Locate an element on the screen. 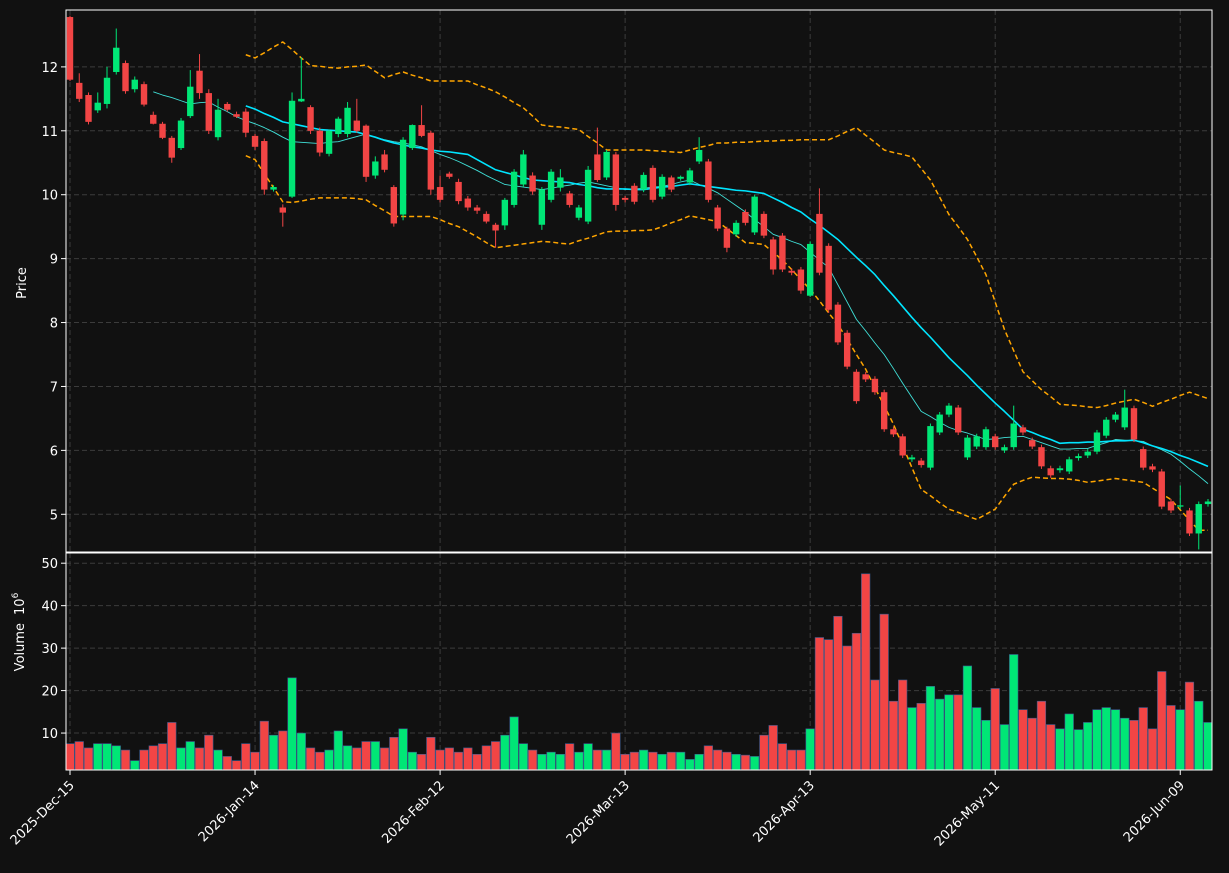 Image resolution: width=1229 pixels, height=873 pixels. volume-label-text: Volume is located at coordinates (20, 647).